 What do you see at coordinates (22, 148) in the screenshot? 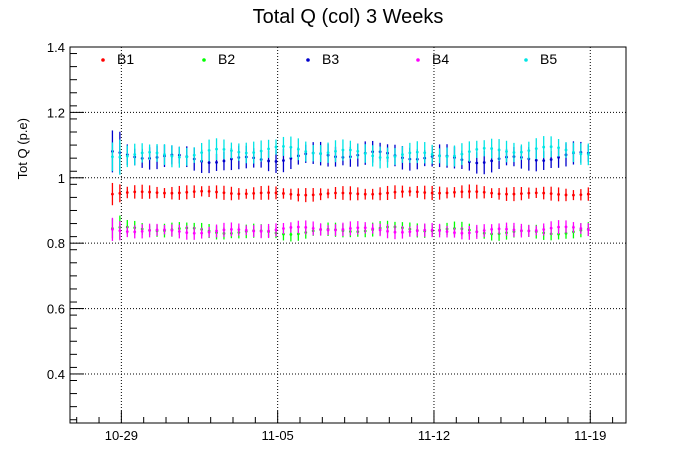
I see `y-axis-label: Tot Q (p.e)` at bounding box center [22, 148].